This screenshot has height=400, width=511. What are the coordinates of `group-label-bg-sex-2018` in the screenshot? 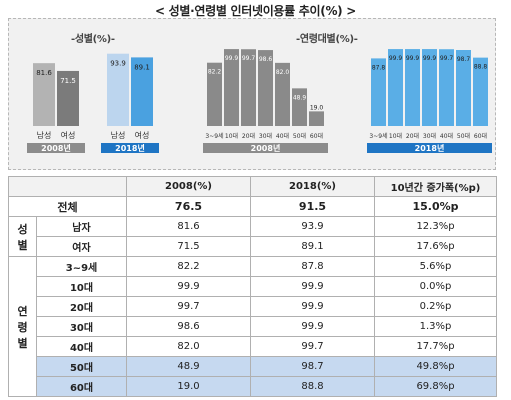 It's located at (130, 148).